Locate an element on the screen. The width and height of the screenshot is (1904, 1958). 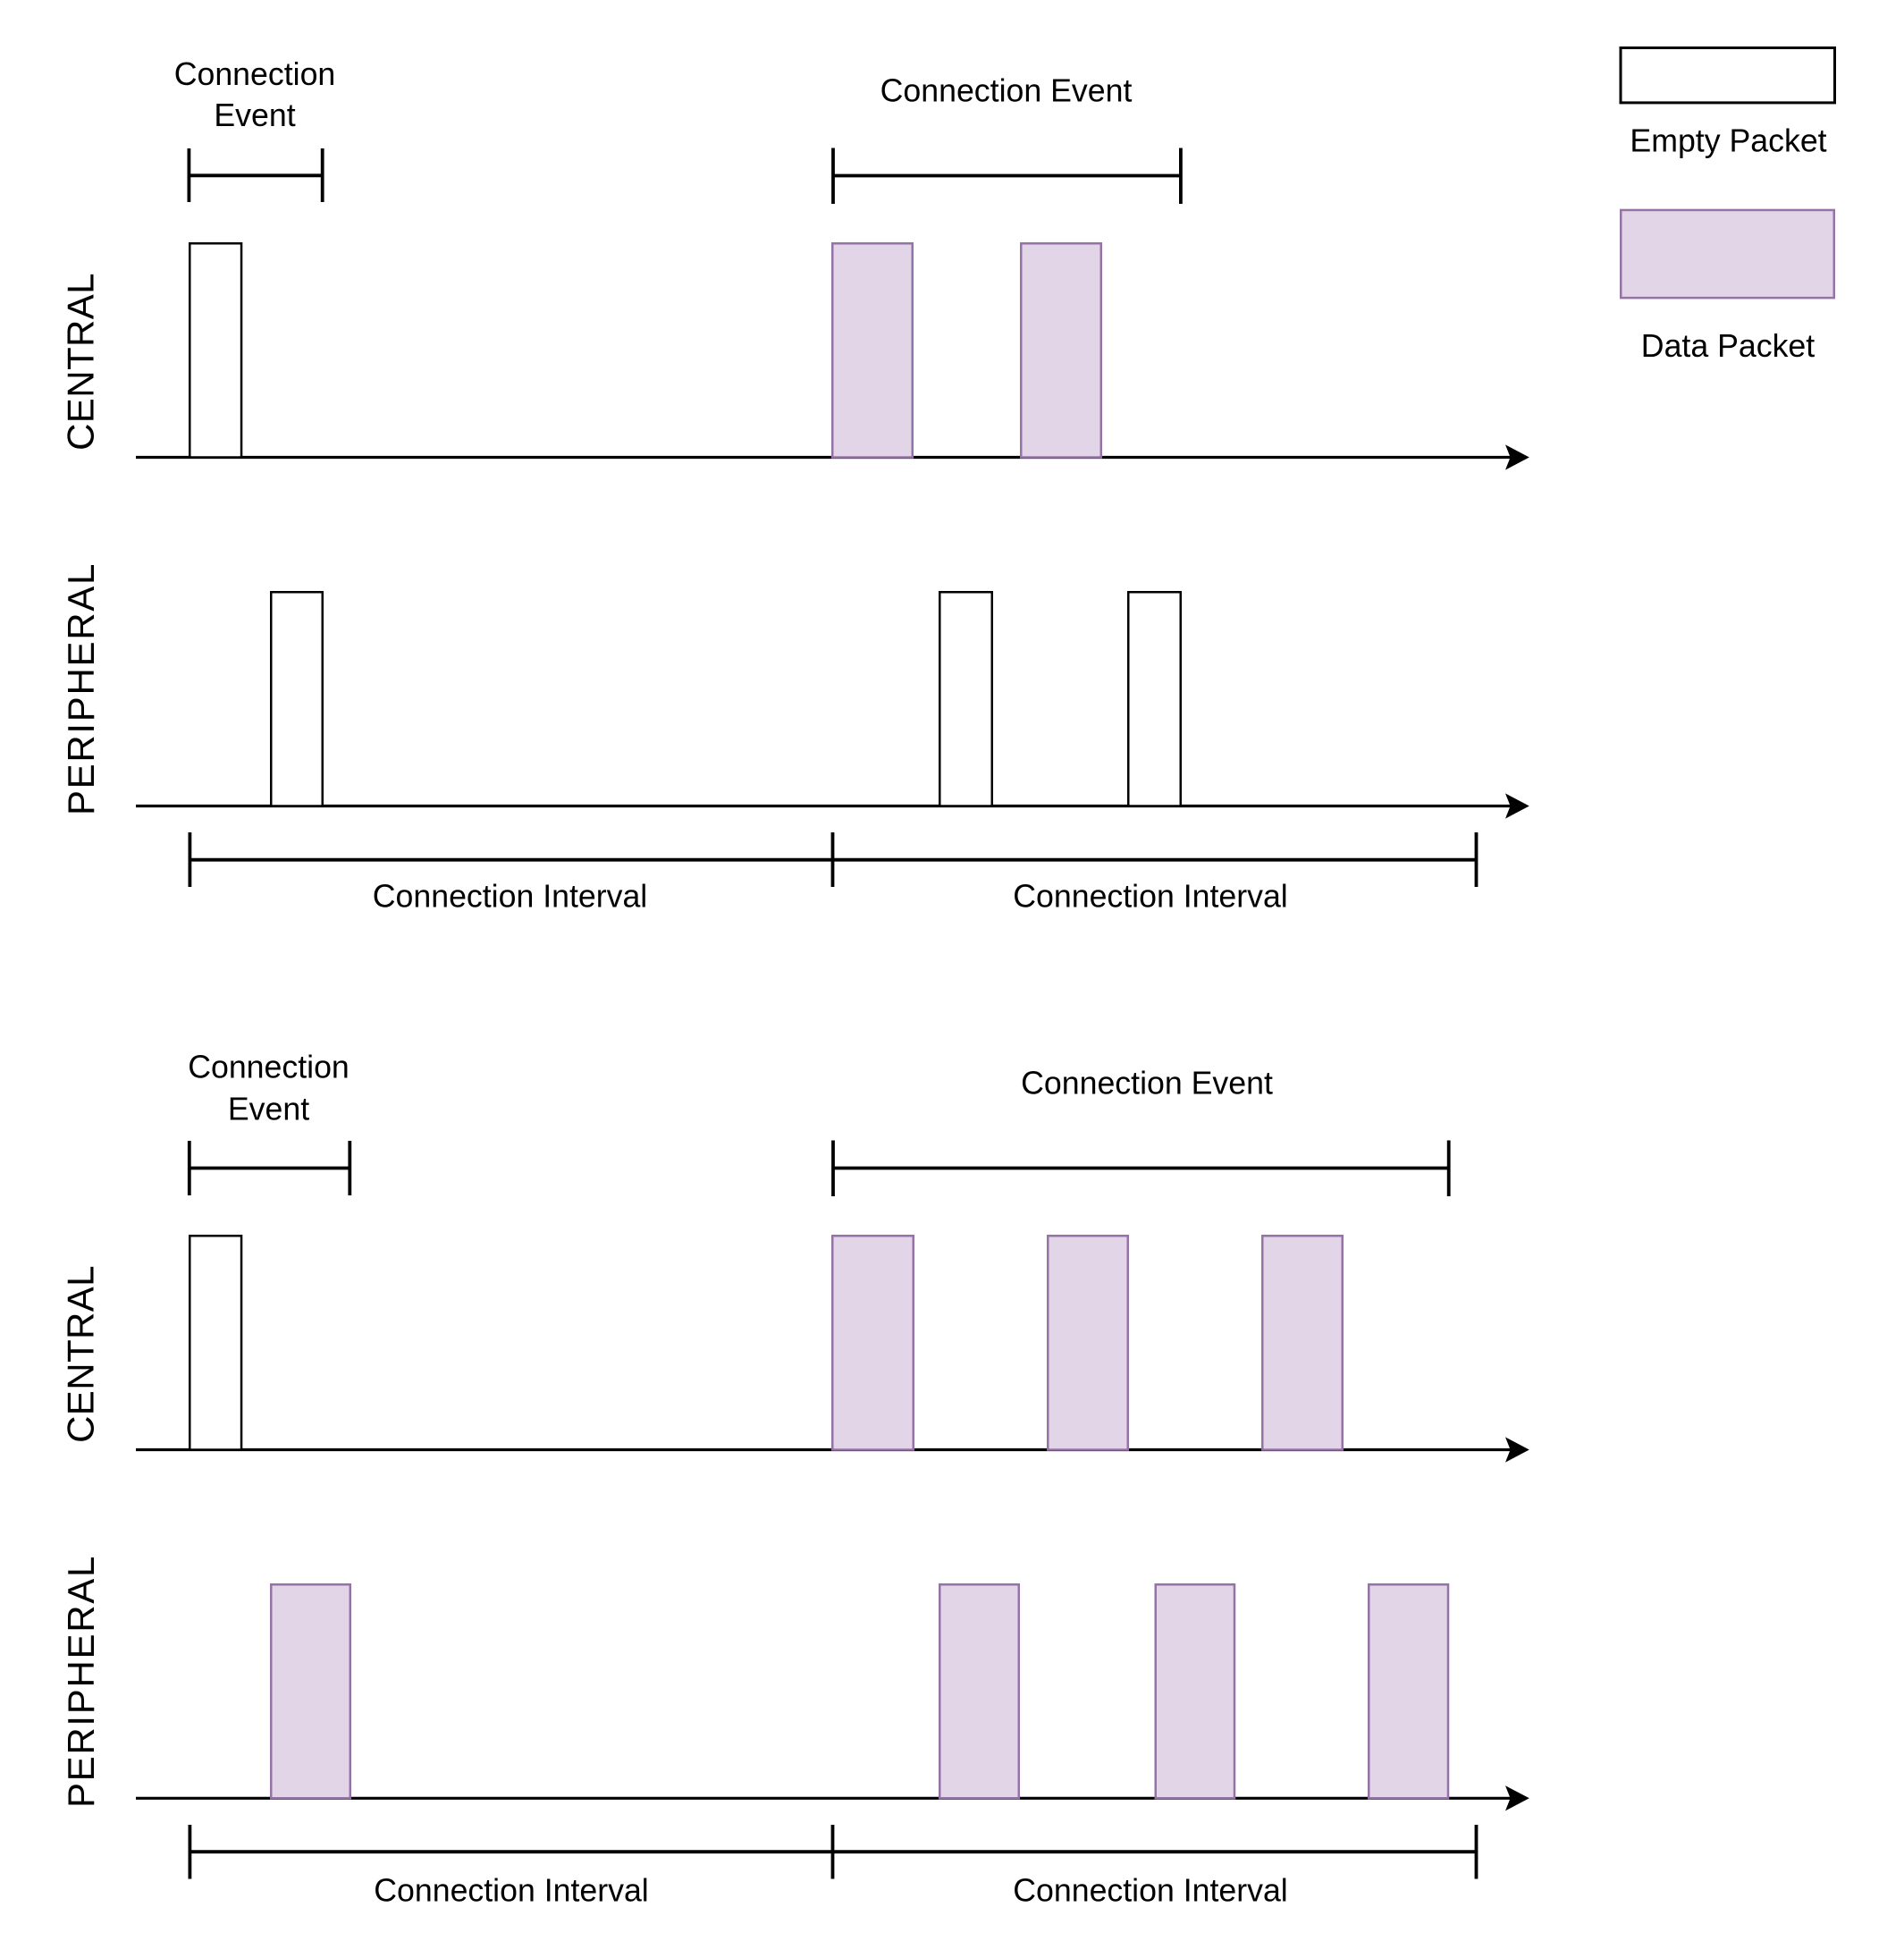
svg-text: Empty Packet is located at coordinates (1728, 141).